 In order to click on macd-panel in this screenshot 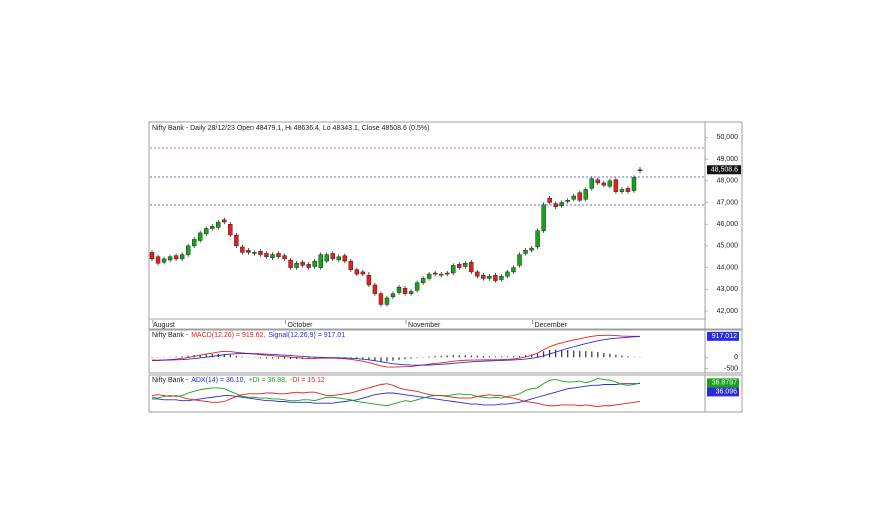, I will do `click(445, 351)`.